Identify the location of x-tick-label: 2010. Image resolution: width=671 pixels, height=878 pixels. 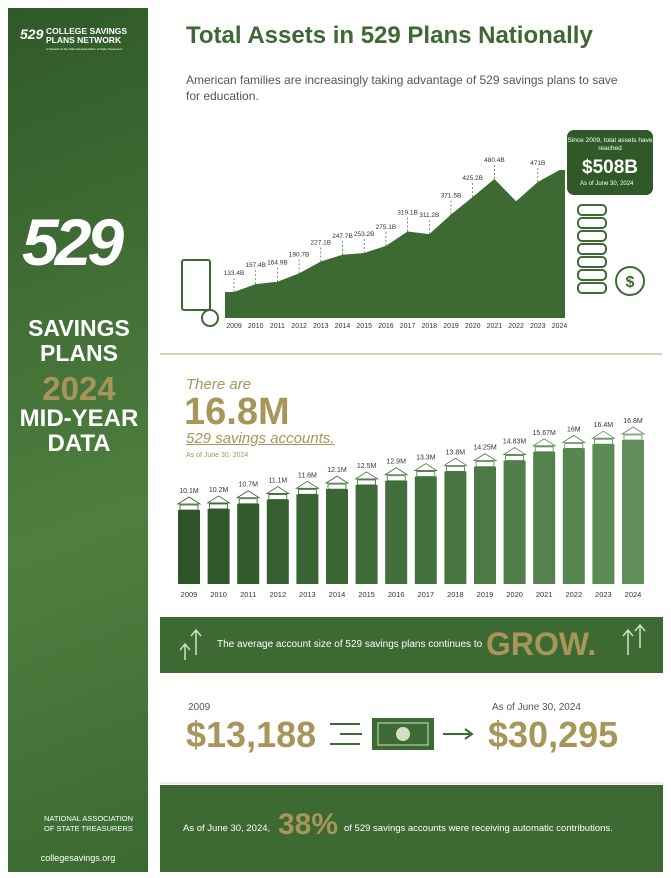
(218, 594).